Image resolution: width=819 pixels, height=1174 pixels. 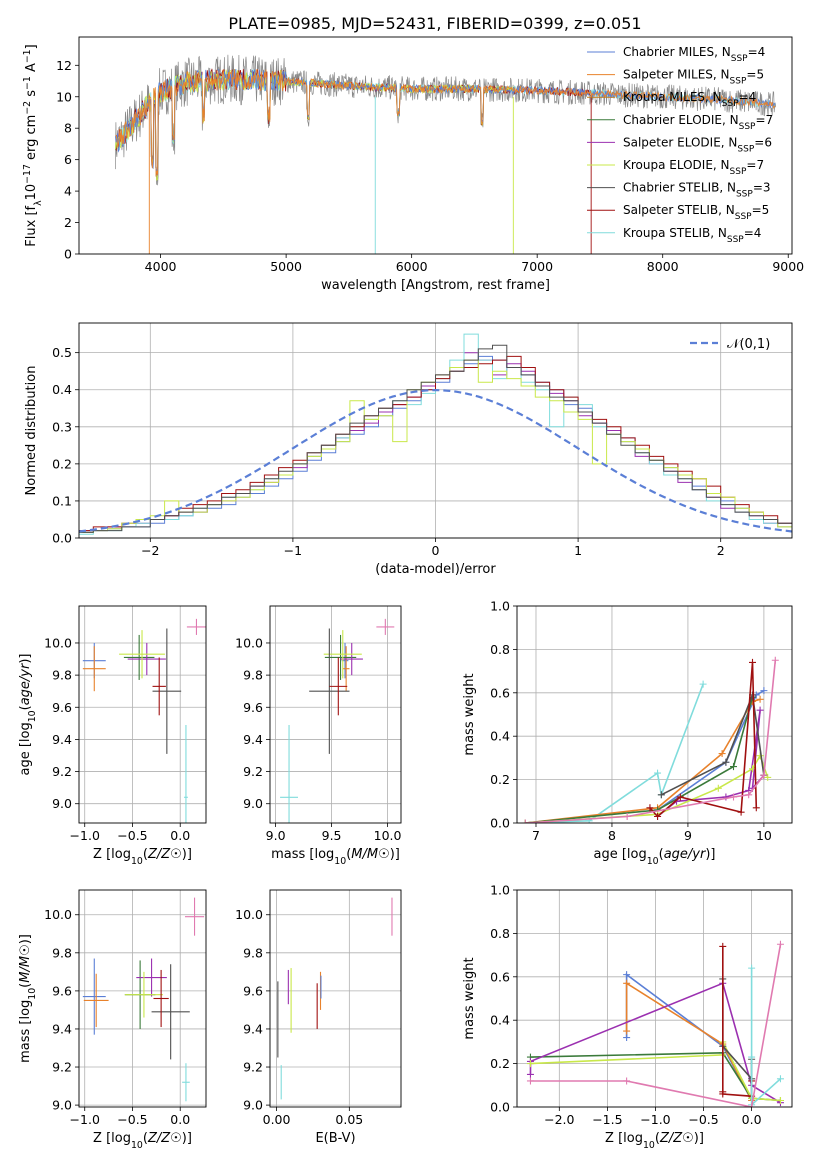 I want to click on plot-area-residuals, so click(x=435, y=434).